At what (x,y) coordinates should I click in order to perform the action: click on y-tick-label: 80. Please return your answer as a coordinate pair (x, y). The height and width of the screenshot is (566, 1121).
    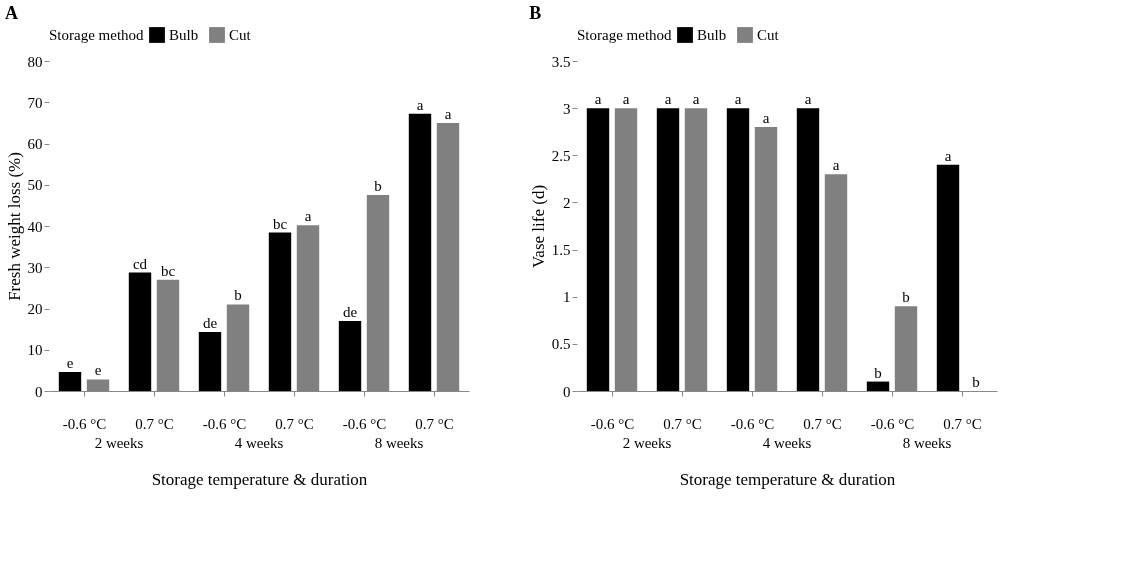
    Looking at the image, I should click on (35, 61).